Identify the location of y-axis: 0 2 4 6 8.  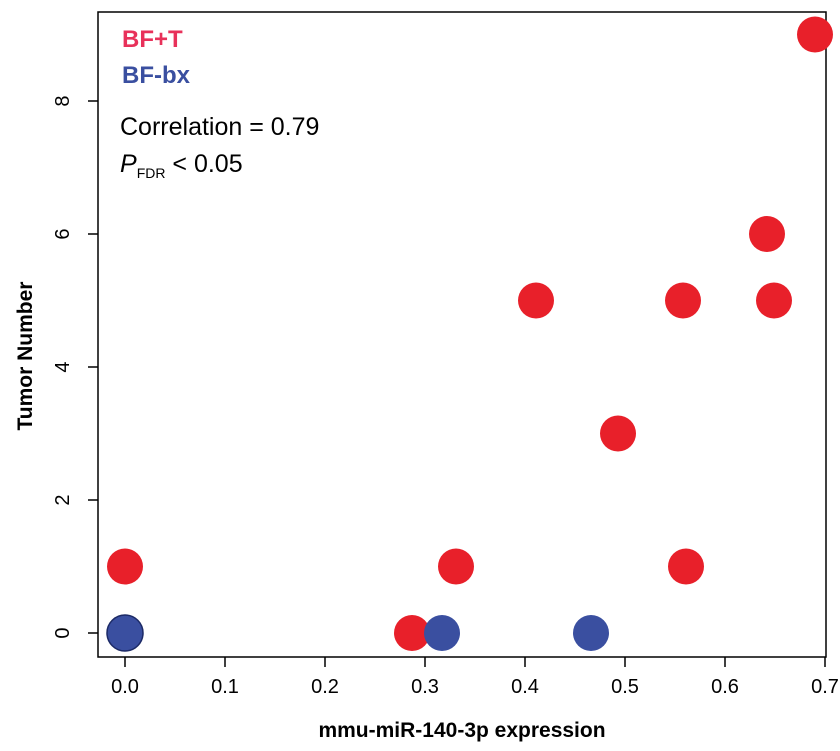
(75, 367).